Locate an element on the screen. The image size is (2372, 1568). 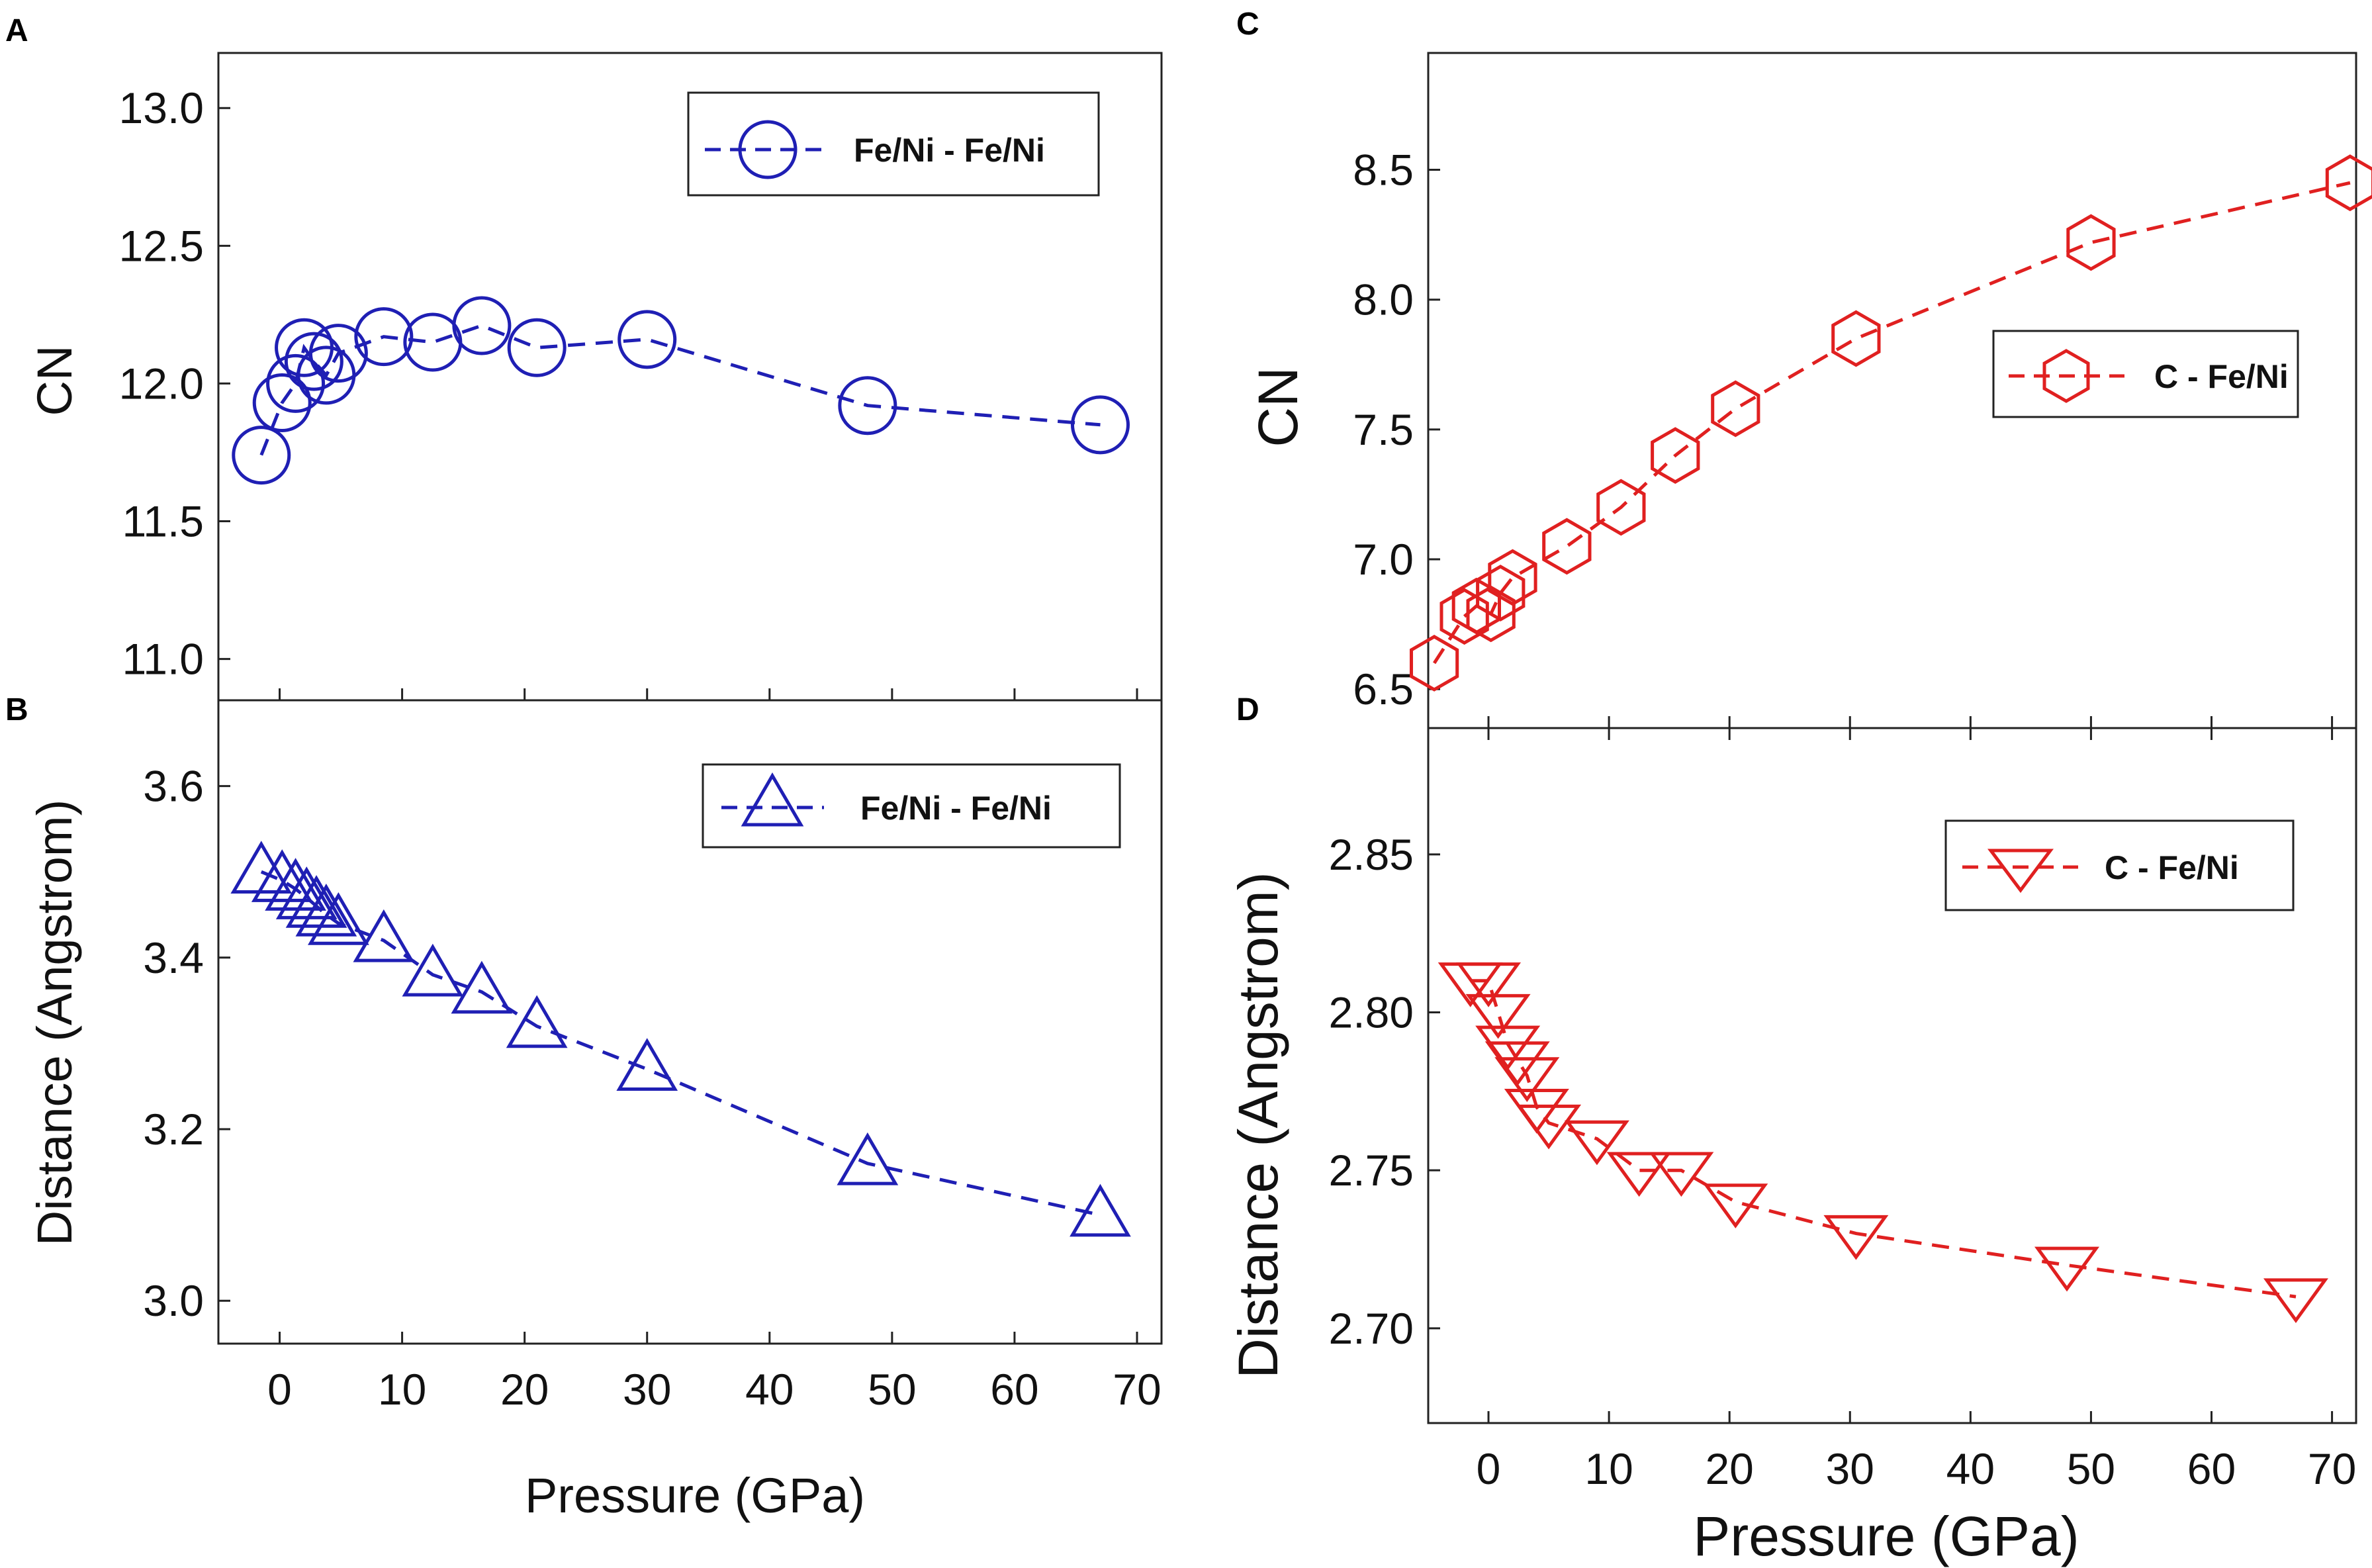
panel-letter-c: C is located at coordinates (1247, 24).